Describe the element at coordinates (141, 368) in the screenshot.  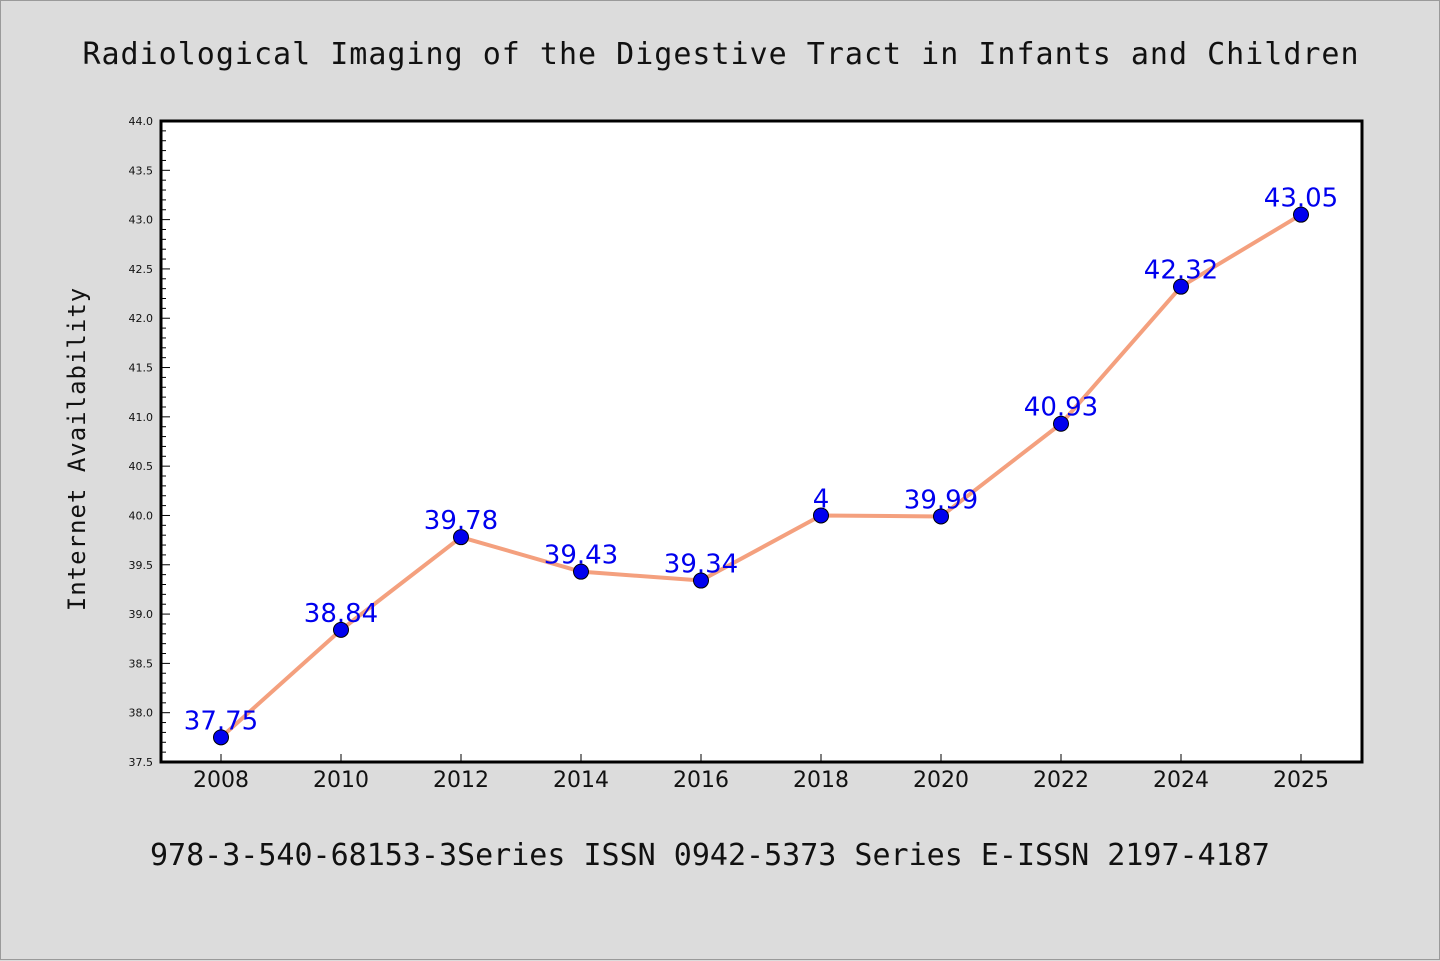
I see `y-tick-label: 41.5` at that location.